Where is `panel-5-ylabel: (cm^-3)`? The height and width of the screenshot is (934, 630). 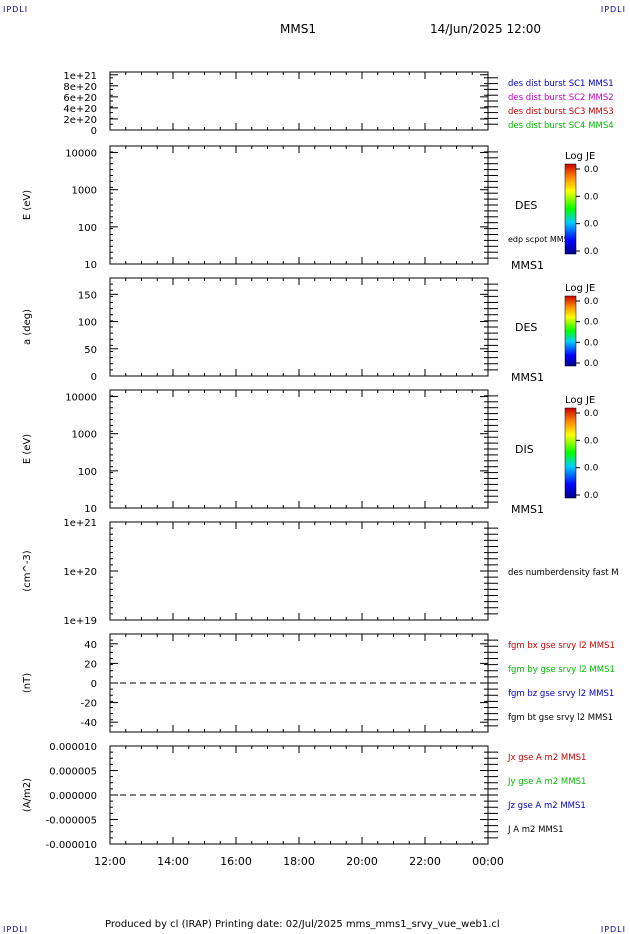 panel-5-ylabel: (cm^-3) is located at coordinates (27, 570).